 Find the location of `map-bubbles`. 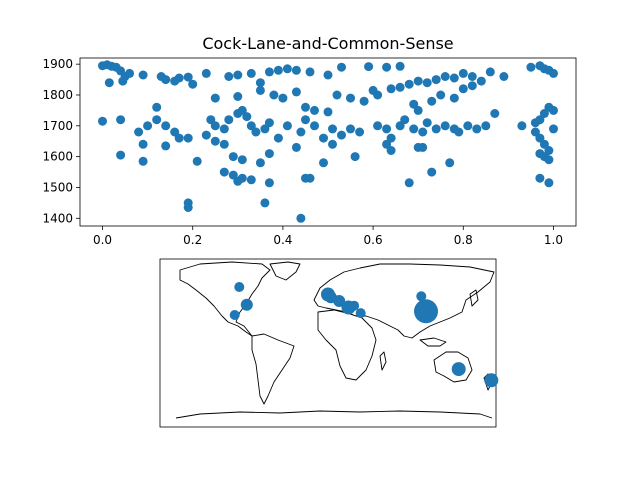

map-bubbles is located at coordinates (364, 335).